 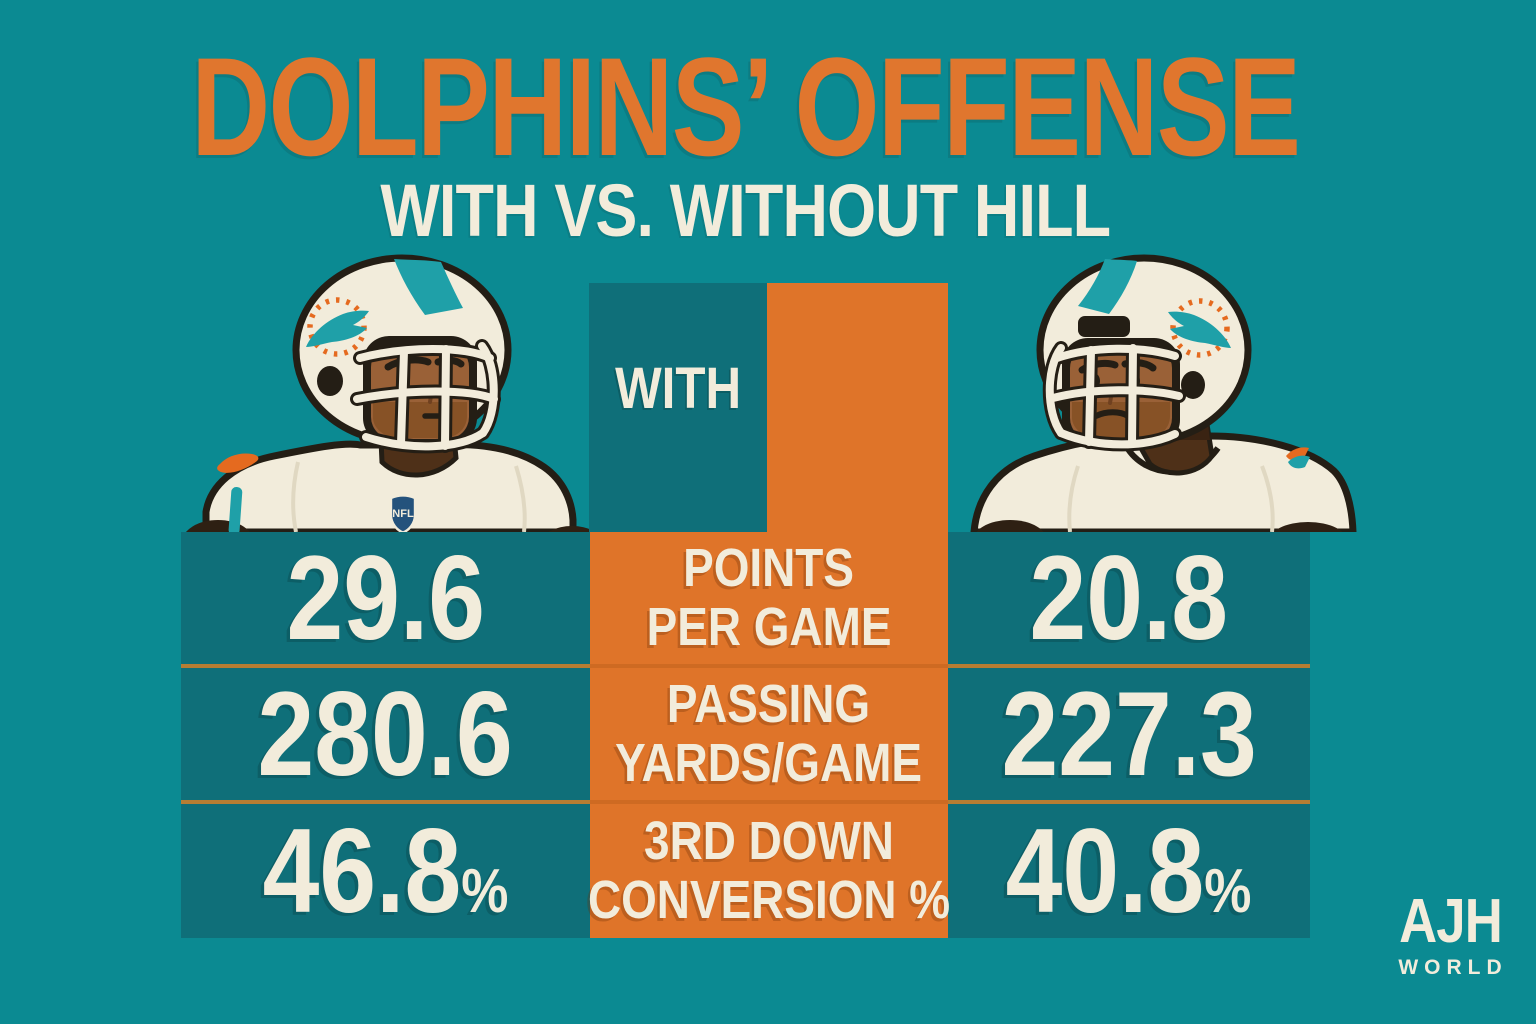 I want to click on value-text: 46.8, so click(x=362, y=871).